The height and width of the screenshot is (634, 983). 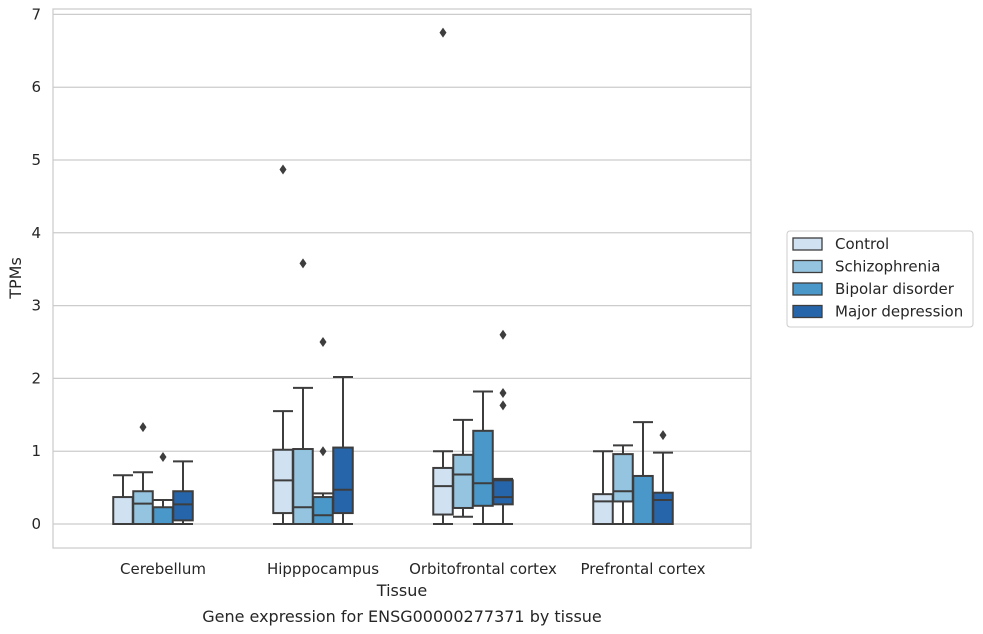 I want to click on legend-label: Schizophrenia, so click(x=887, y=267).